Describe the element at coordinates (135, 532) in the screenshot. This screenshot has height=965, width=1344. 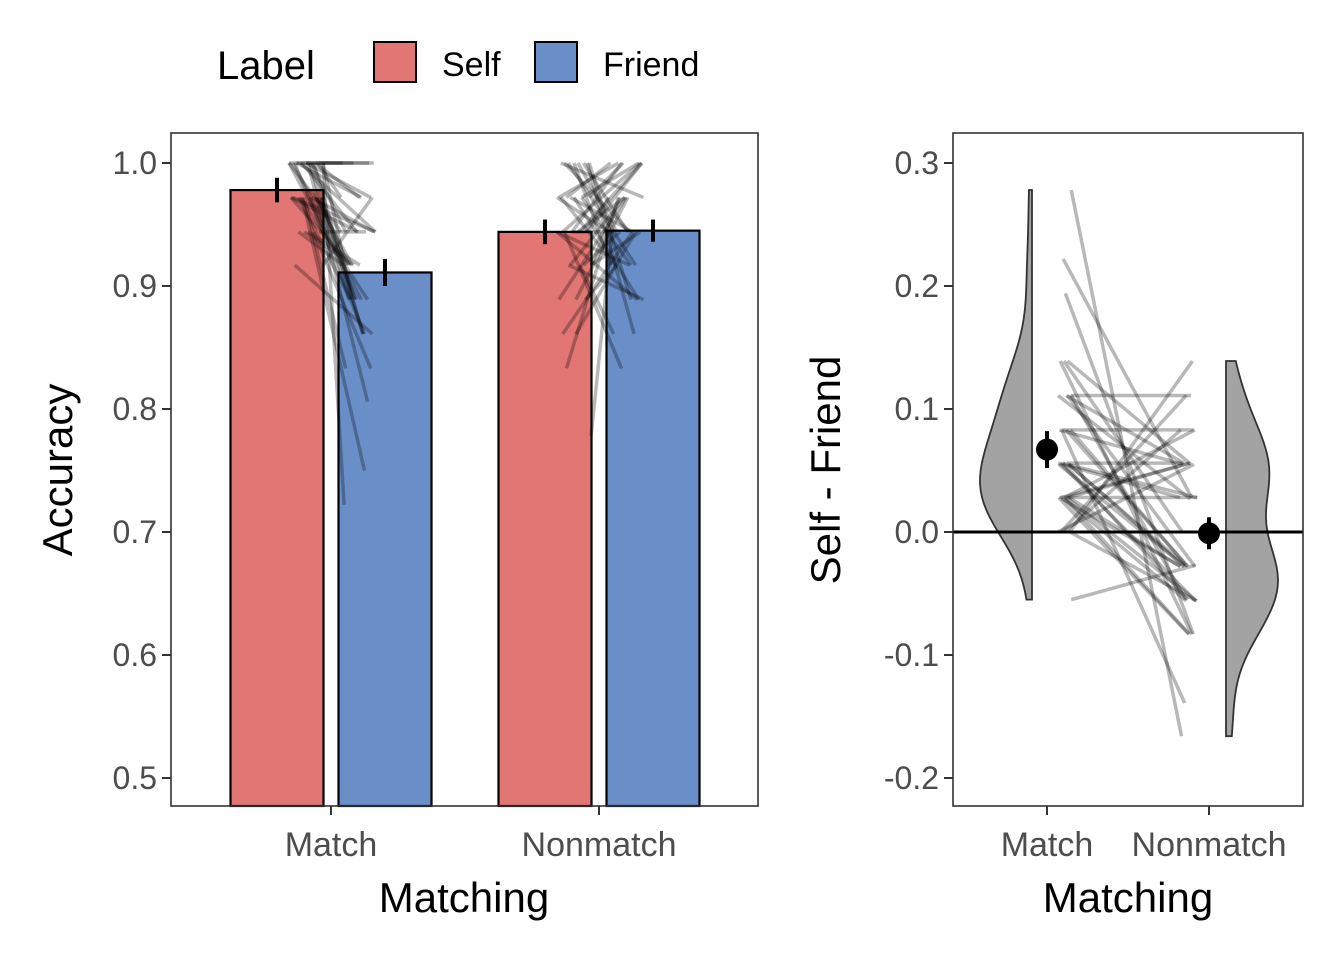
I see `y-tick-label: 0.7` at that location.